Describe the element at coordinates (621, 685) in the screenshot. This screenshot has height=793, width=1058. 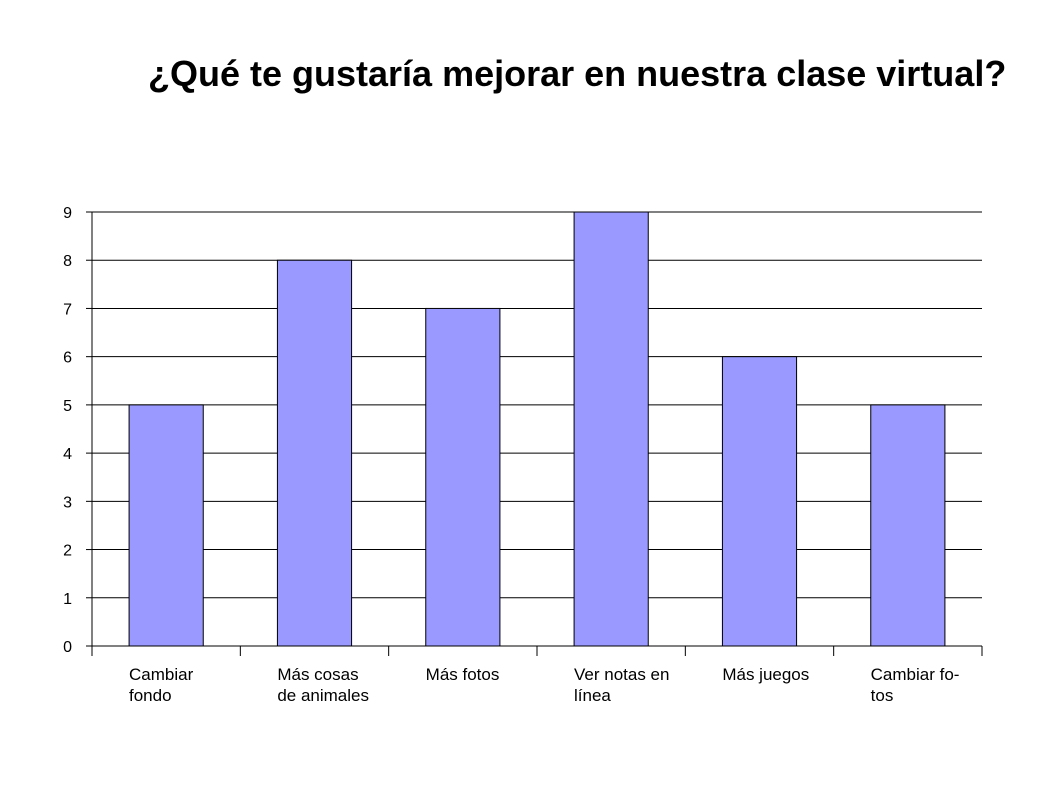
I see `x-category-label: Ver notas en línea` at that location.